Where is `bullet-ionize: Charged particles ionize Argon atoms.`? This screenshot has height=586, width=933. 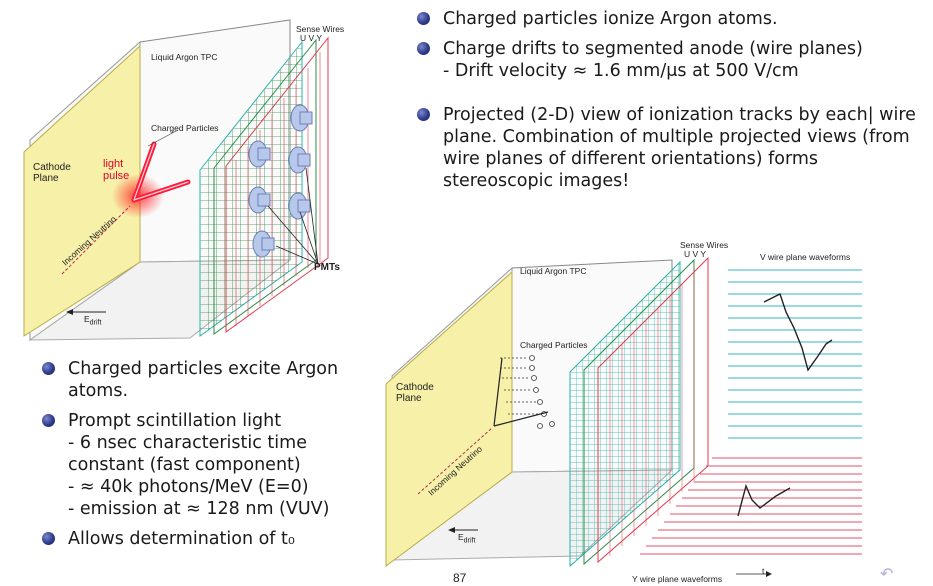
bullet-ionize: Charged particles ionize Argon atoms. is located at coordinates (670, 19).